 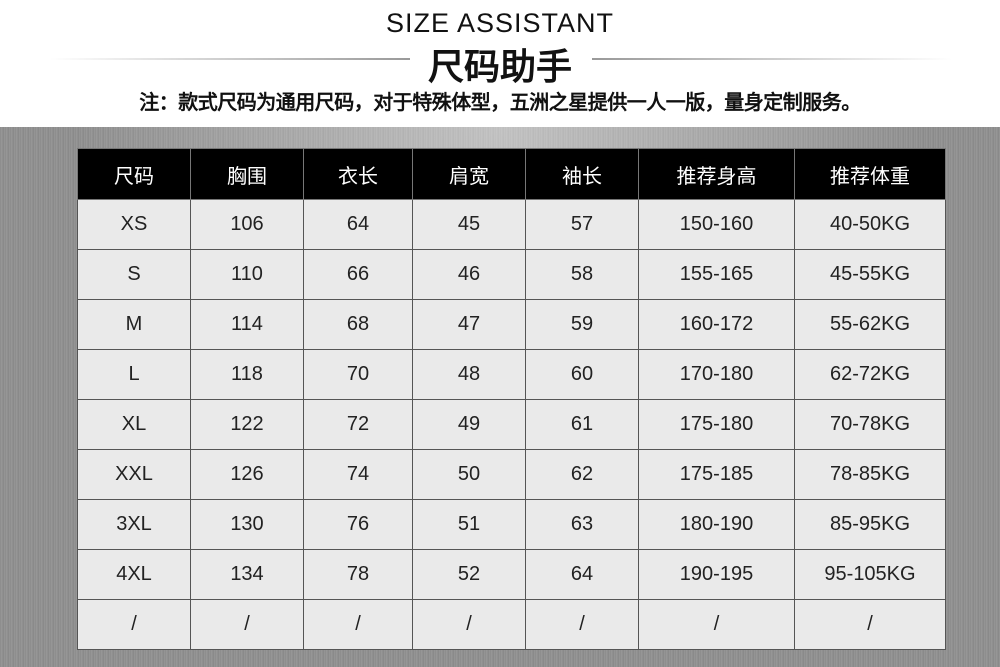 What do you see at coordinates (716, 574) in the screenshot?
I see `table-cell: 190-195` at bounding box center [716, 574].